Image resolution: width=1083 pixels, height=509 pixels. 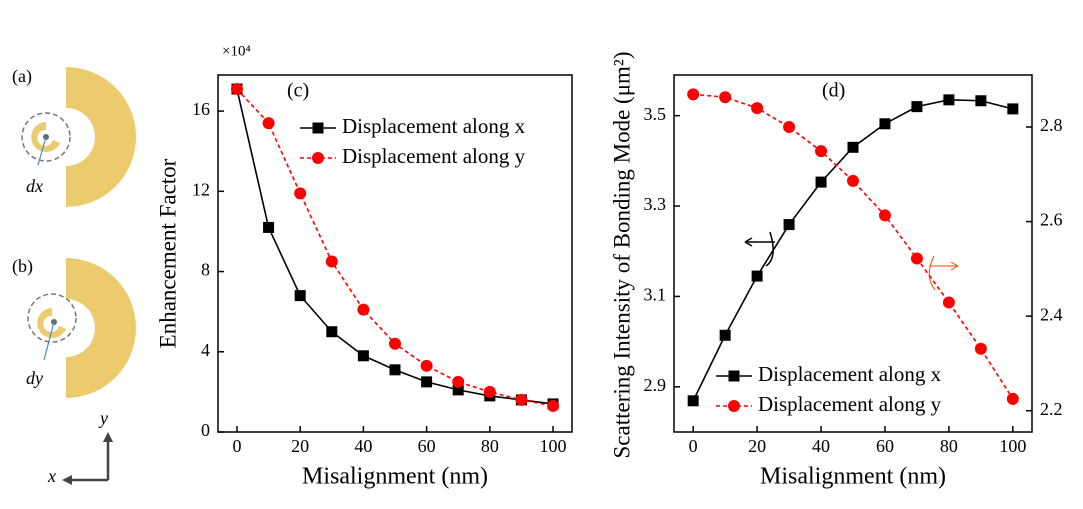 What do you see at coordinates (851, 261) in the screenshot?
I see `annotation-arrows` at bounding box center [851, 261].